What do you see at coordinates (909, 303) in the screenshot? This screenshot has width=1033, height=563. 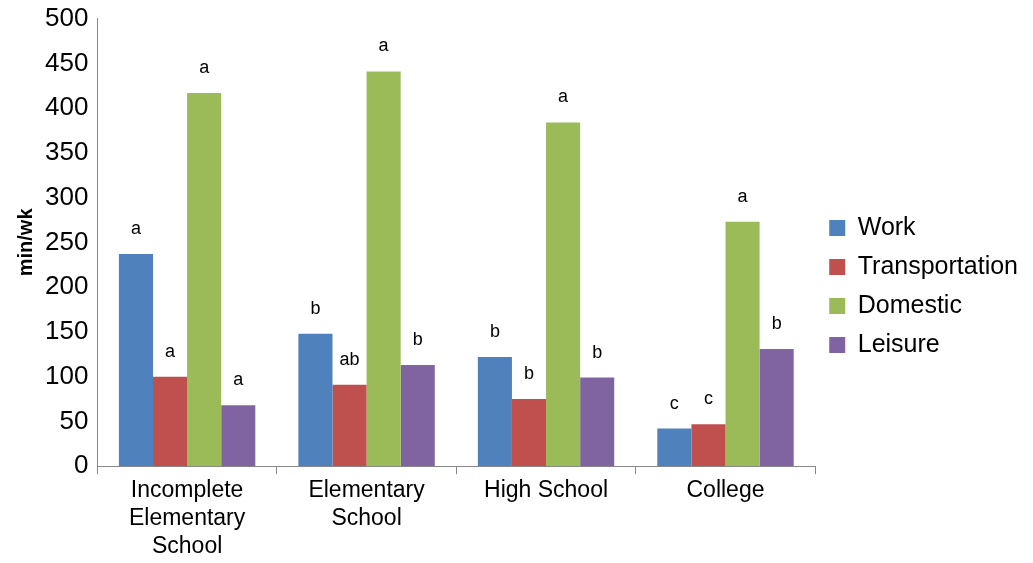 I see `legend-label: Domestic` at bounding box center [909, 303].